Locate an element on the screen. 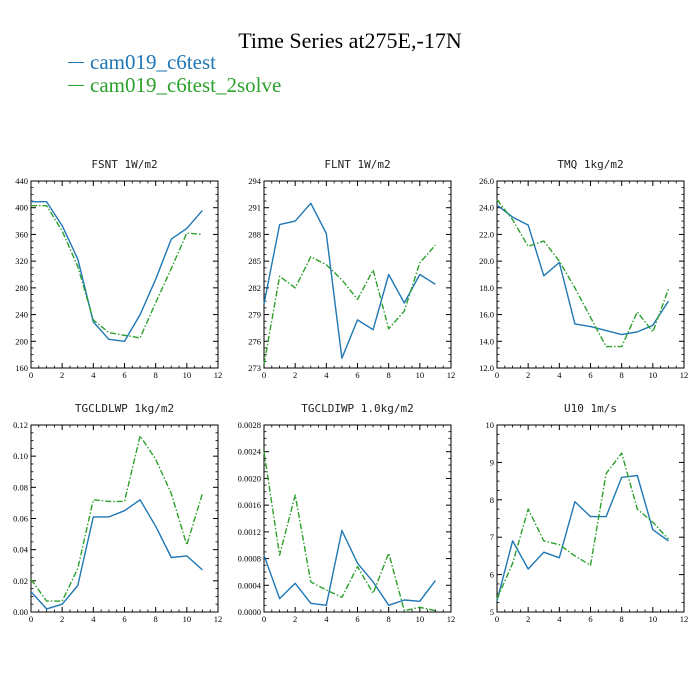  y-tick-label: 22.0 is located at coordinates (486, 234).